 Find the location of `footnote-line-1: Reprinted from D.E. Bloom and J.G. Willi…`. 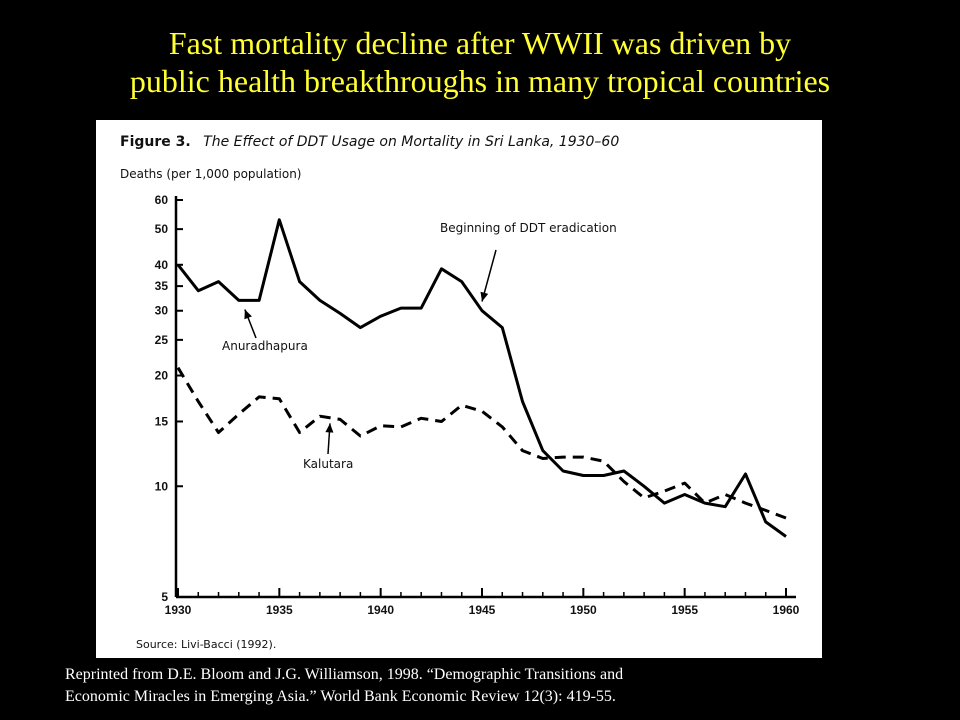

footnote-line-1: Reprinted from D.E. Bloom and J.G. Willi… is located at coordinates (344, 674).